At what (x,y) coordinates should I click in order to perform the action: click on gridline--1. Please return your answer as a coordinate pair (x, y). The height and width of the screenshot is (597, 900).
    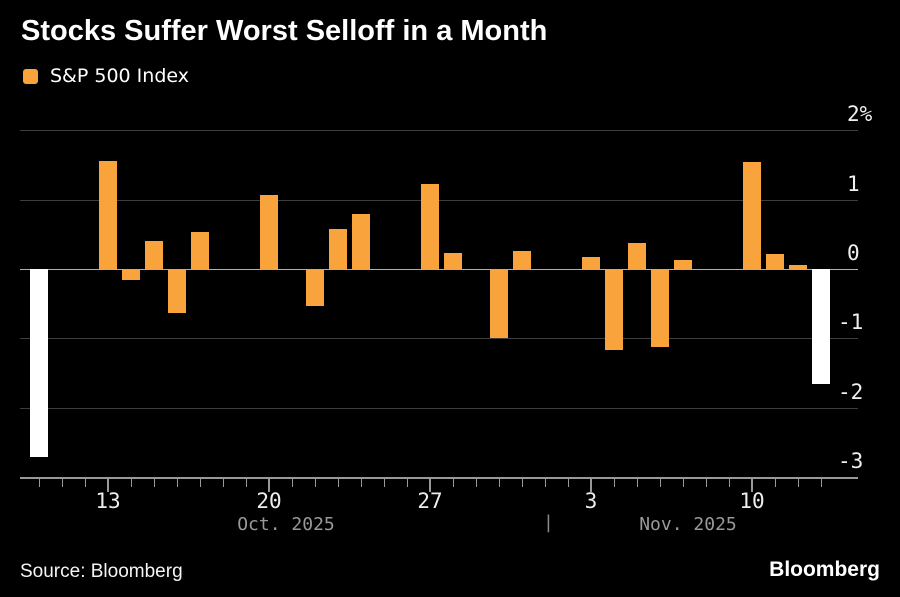
    Looking at the image, I should click on (439, 338).